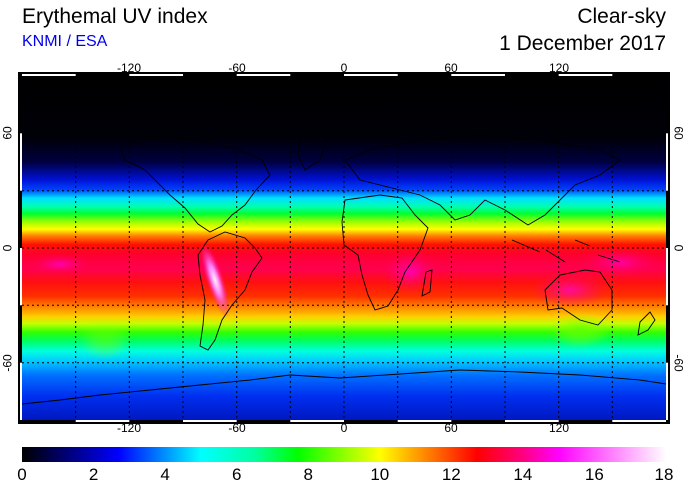 The width and height of the screenshot is (688, 490). Describe the element at coordinates (236, 474) in the screenshot. I see `colorbar-label-6: 6` at that location.